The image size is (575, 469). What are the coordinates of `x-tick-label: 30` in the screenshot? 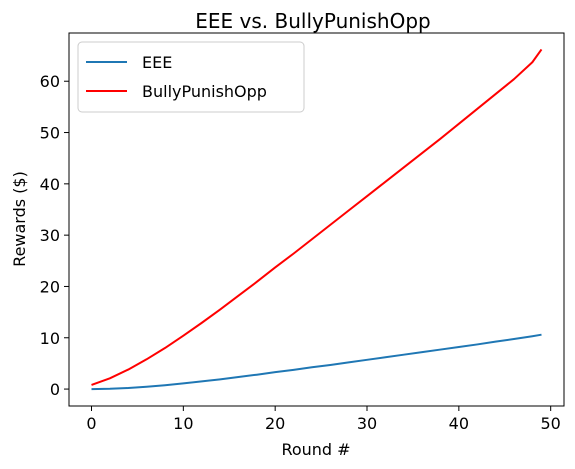 It's located at (367, 423).